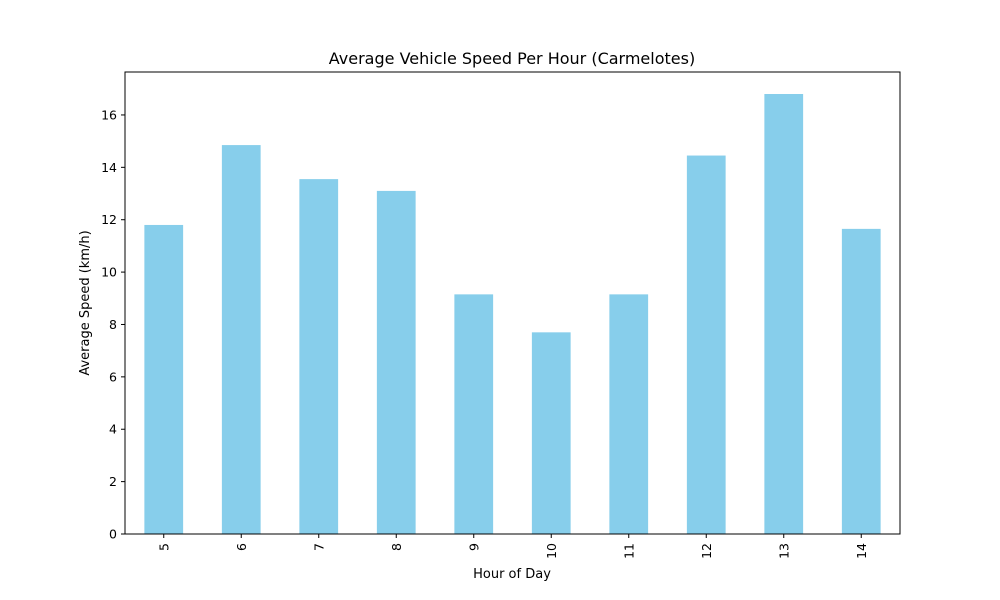 The height and width of the screenshot is (600, 1000). I want to click on y-tick-label: 6, so click(113, 376).